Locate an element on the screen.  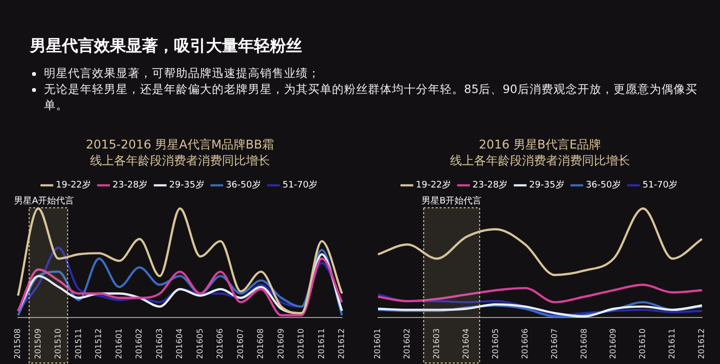
chart-title: 2016 男星B代言E品牌 is located at coordinates (540, 144).